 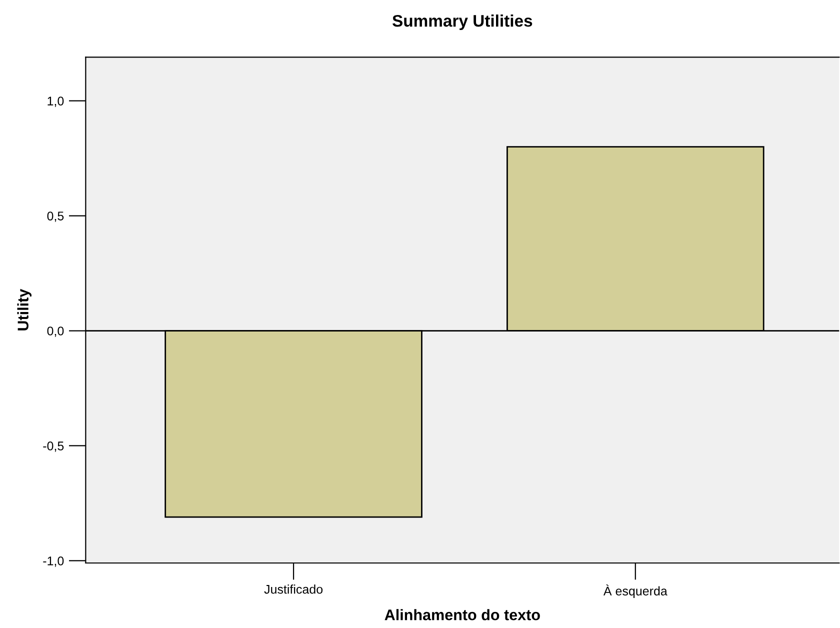 I want to click on y-tick-label: -0,5, so click(x=53, y=447).